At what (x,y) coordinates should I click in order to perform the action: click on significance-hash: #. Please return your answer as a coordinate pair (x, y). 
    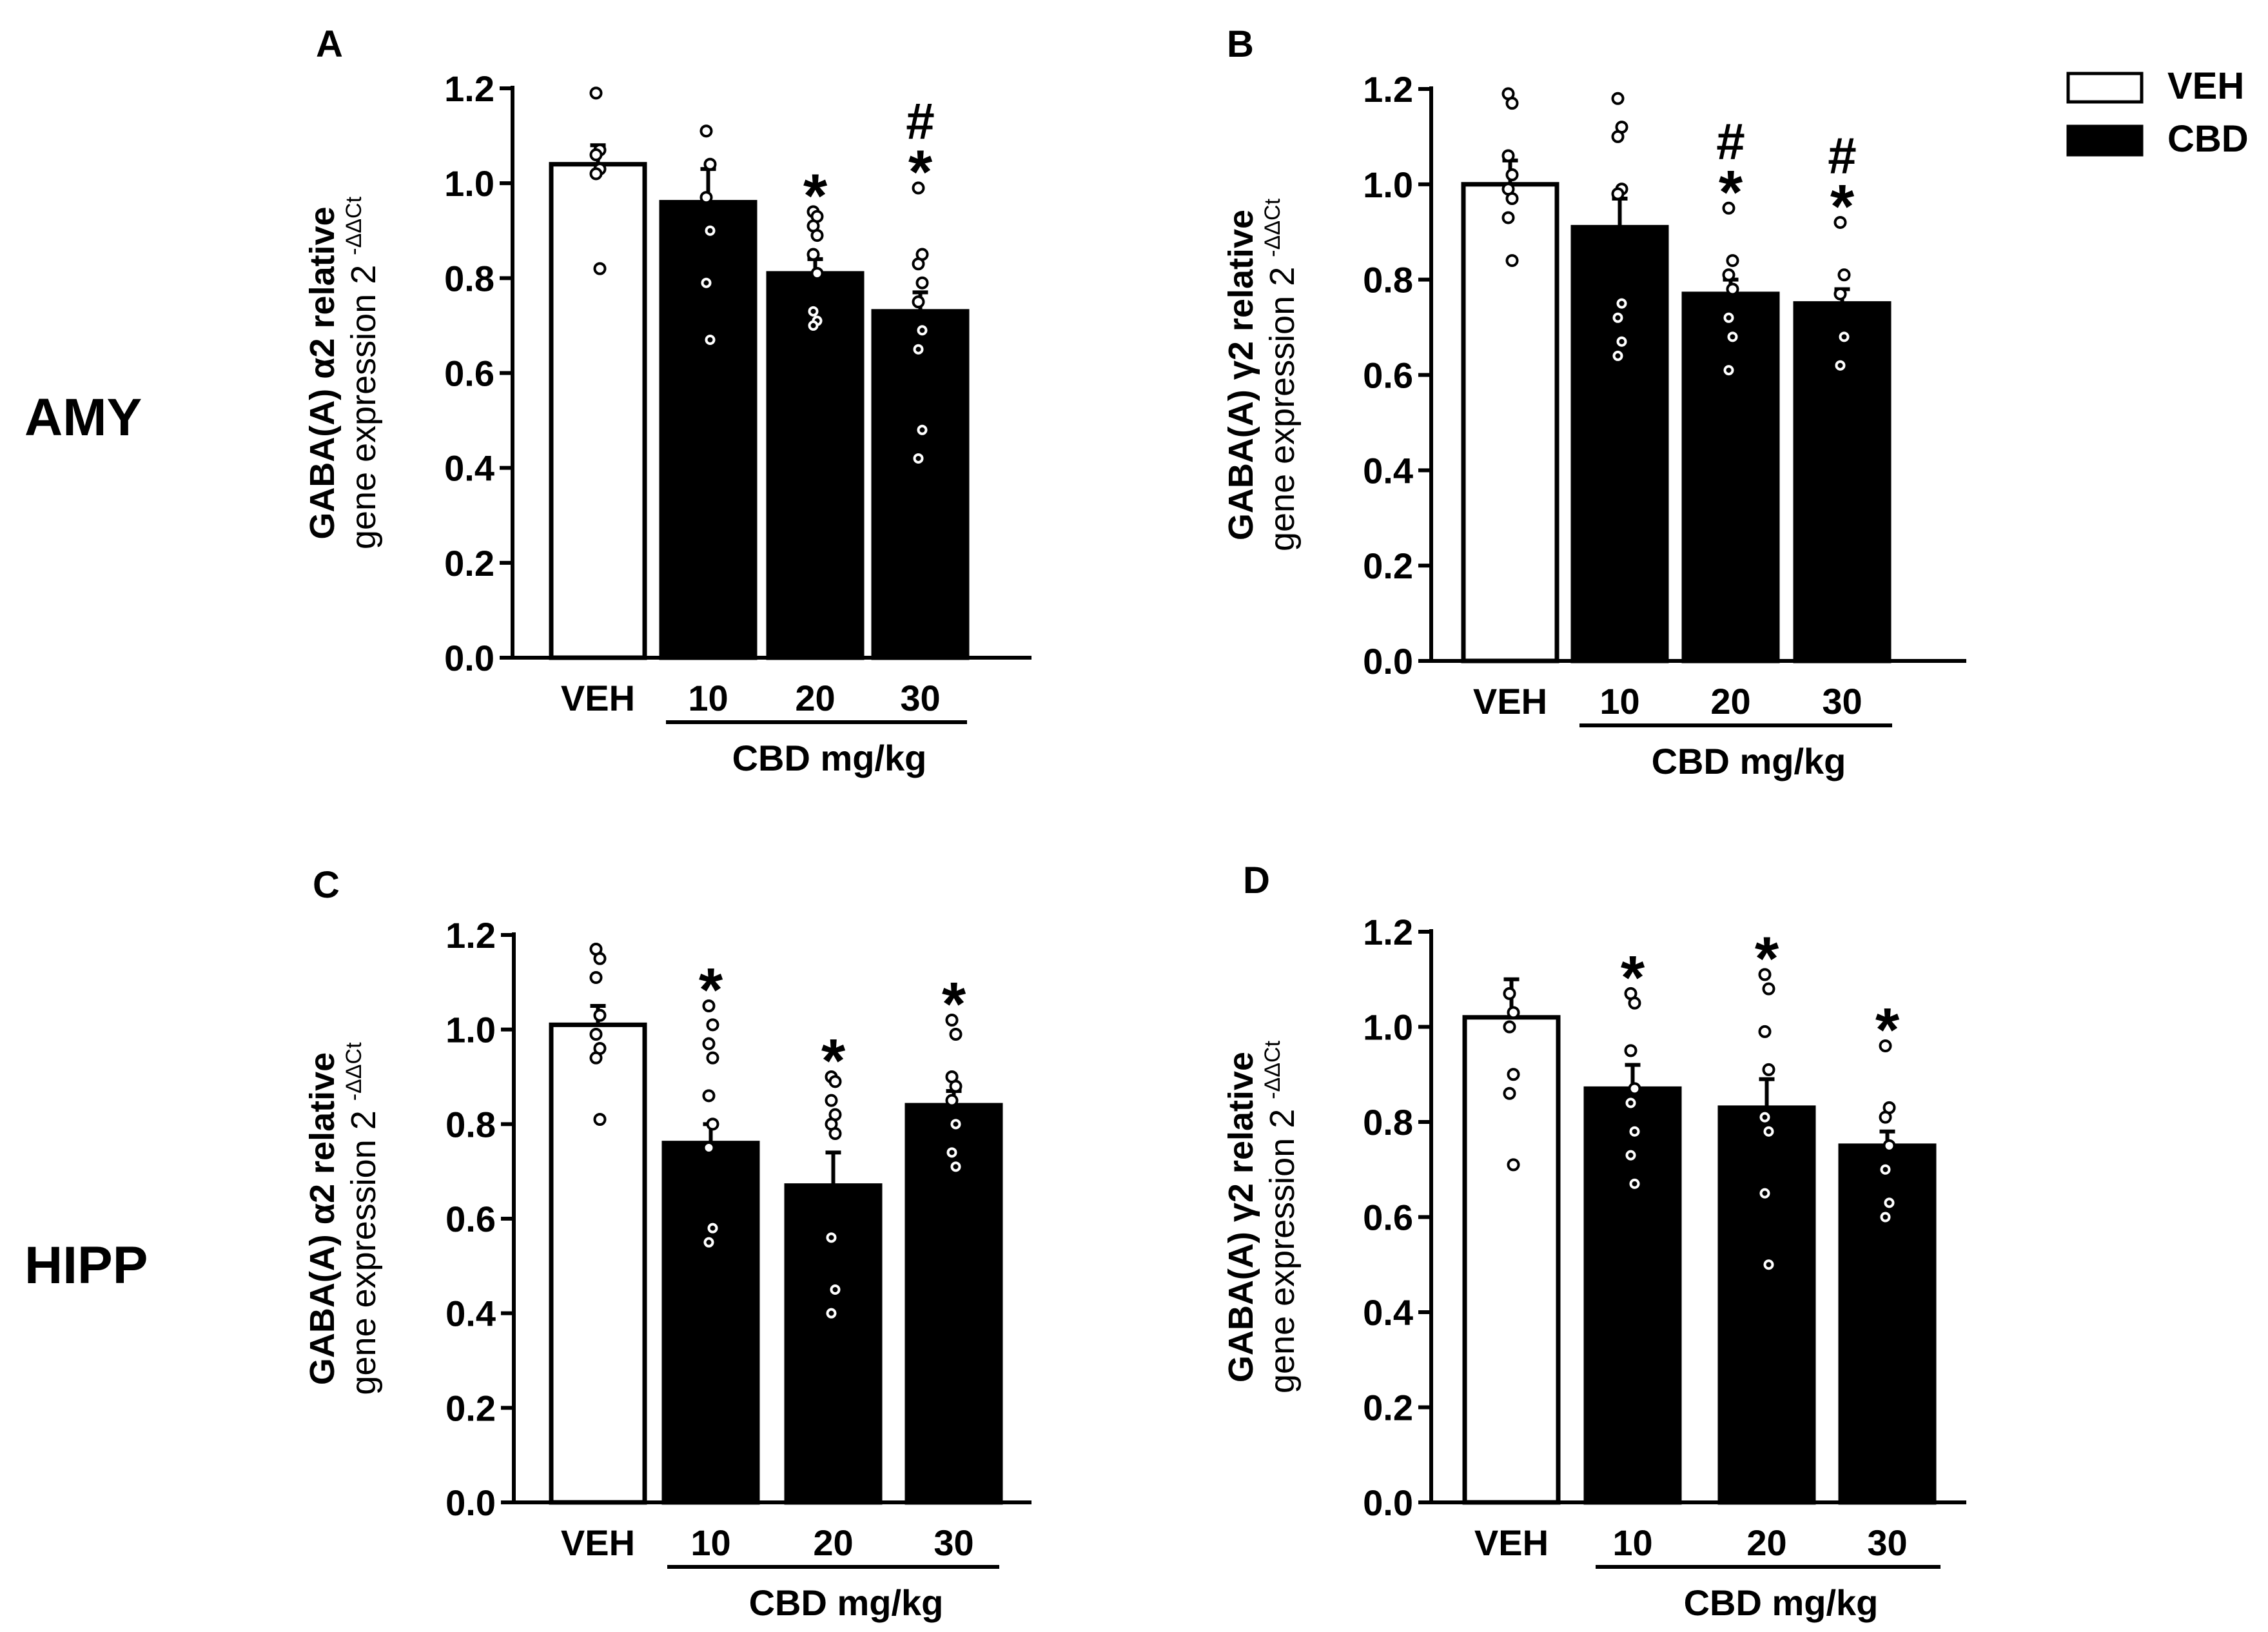
    Looking at the image, I should click on (920, 121).